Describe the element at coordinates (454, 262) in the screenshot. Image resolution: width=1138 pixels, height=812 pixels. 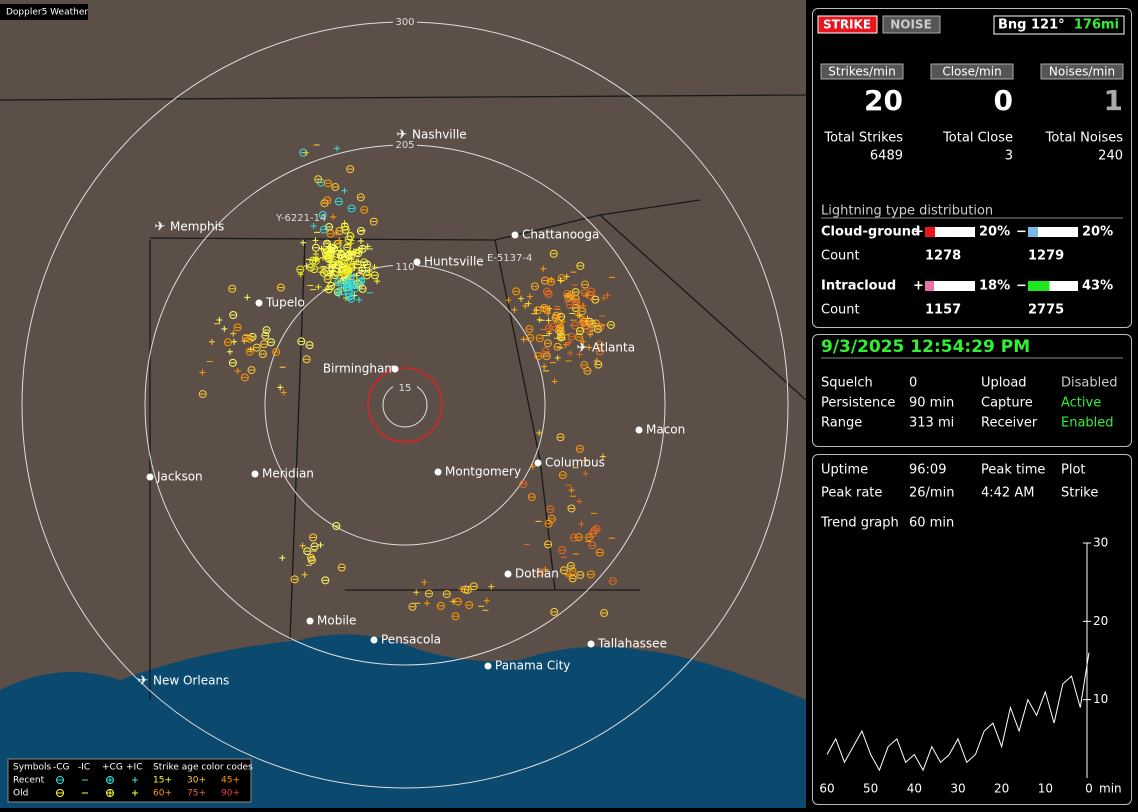
I see `city-label: Huntsville` at that location.